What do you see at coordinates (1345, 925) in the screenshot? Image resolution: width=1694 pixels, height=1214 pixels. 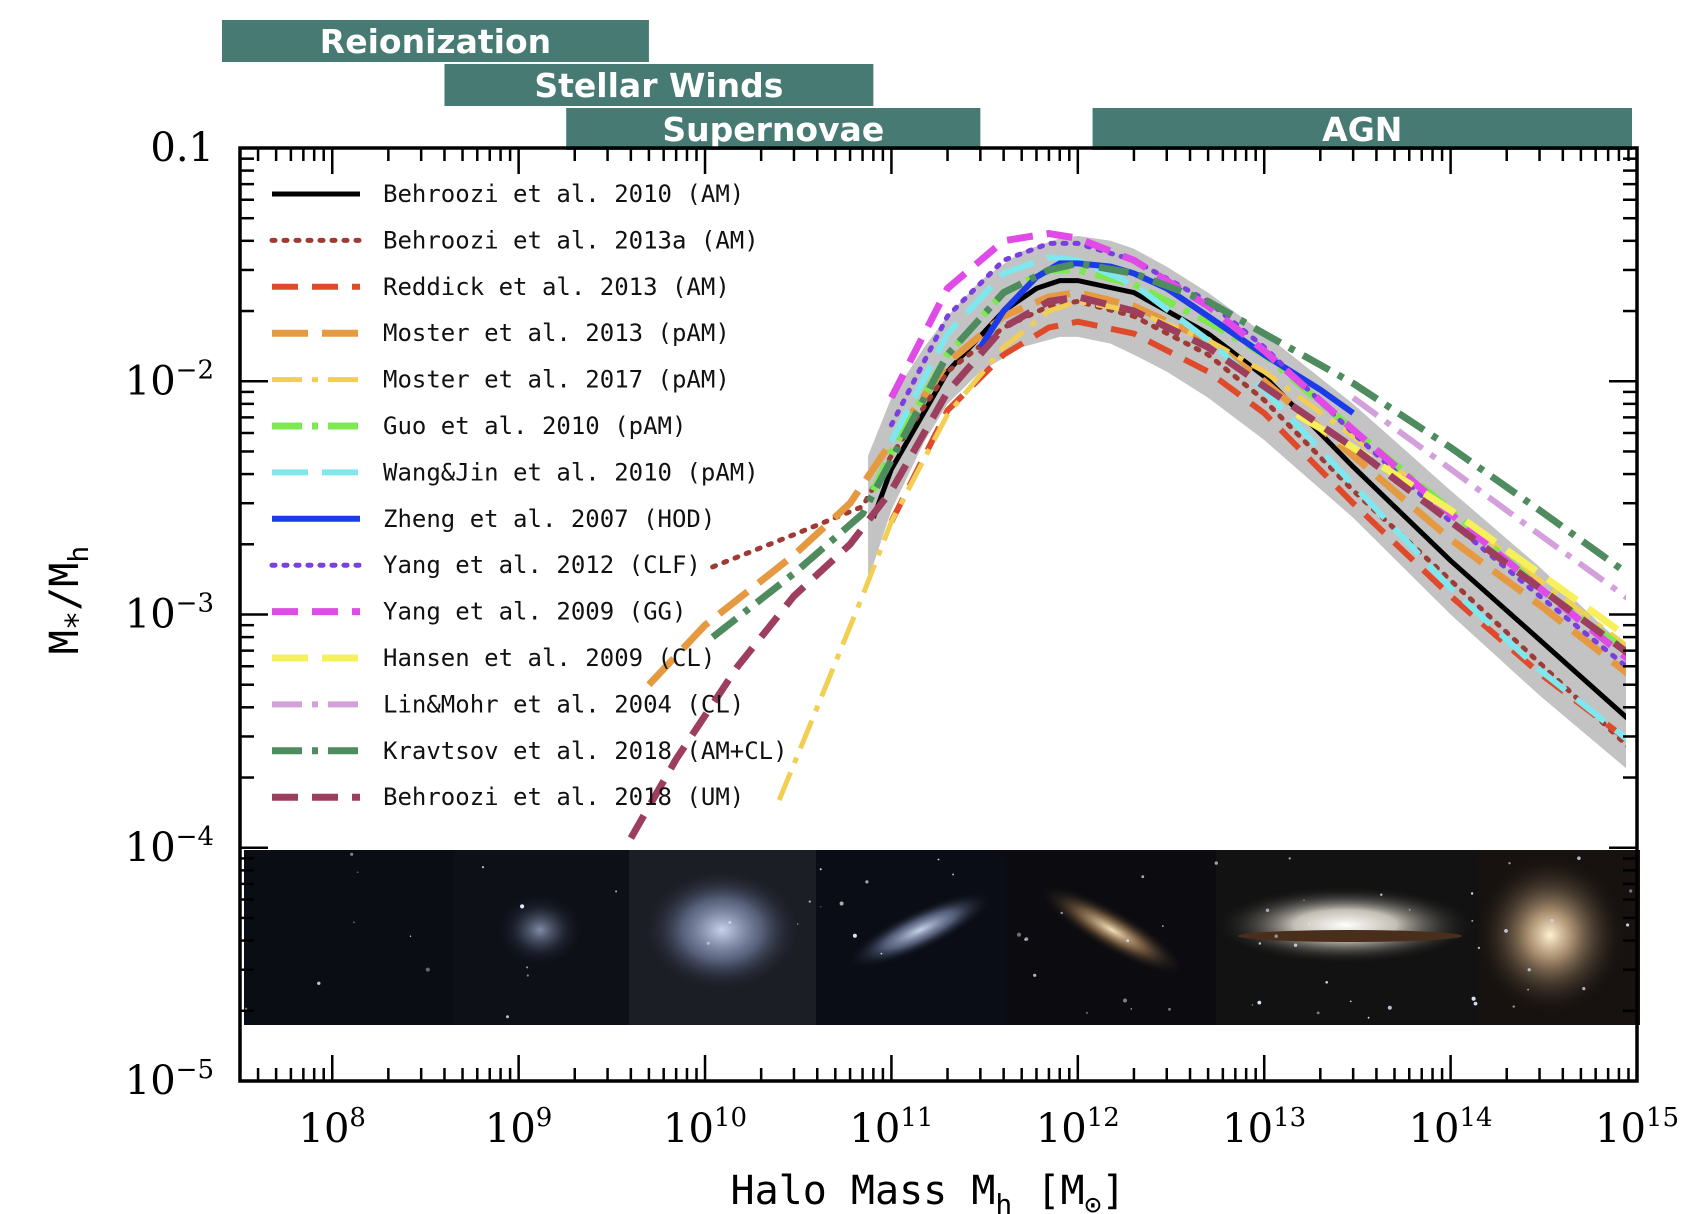 I see `galaxy-sombrero-image` at bounding box center [1345, 925].